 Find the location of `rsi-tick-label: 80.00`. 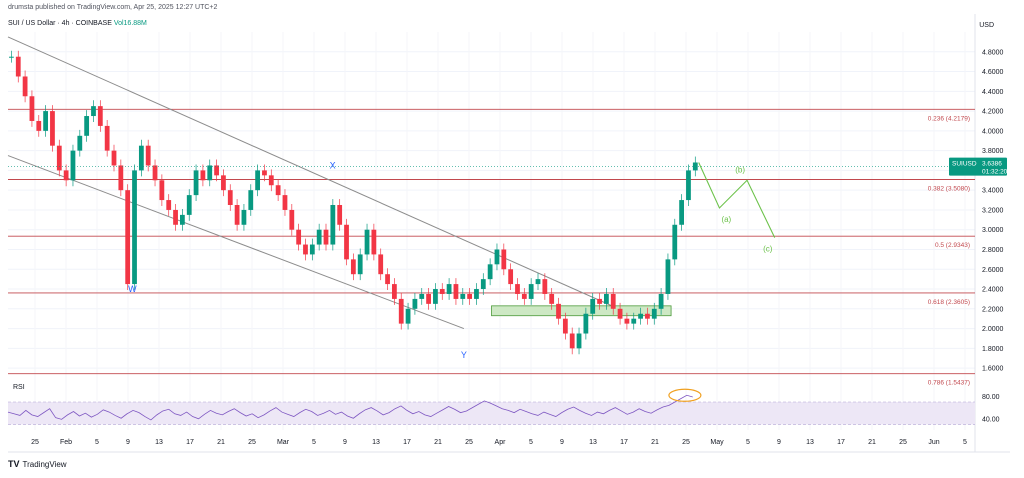

rsi-tick-label: 80.00 is located at coordinates (991, 397).